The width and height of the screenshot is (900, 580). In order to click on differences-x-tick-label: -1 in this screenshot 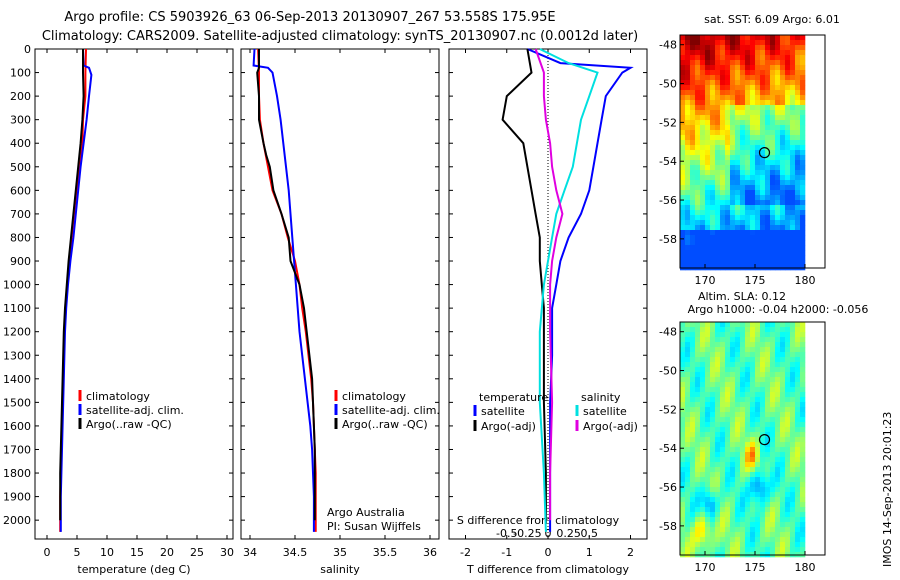, I will do `click(506, 552)`.